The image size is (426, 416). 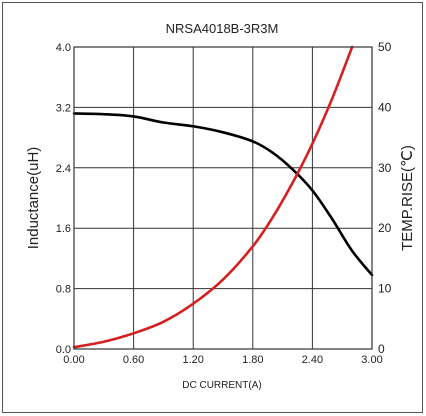 I want to click on y-tick-label-1: 0.8, so click(x=63, y=290).